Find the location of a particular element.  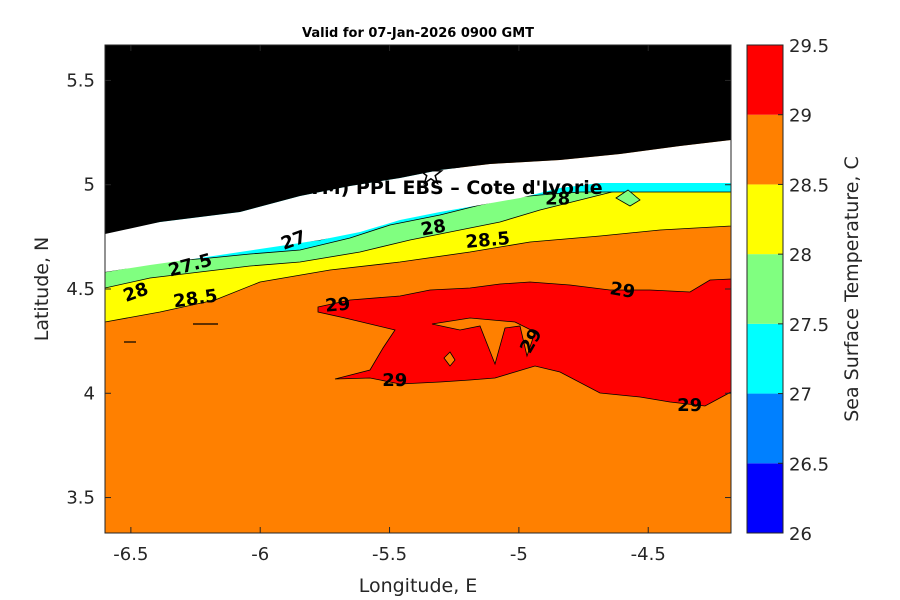

x-tick-label: -6 is located at coordinates (260, 554).